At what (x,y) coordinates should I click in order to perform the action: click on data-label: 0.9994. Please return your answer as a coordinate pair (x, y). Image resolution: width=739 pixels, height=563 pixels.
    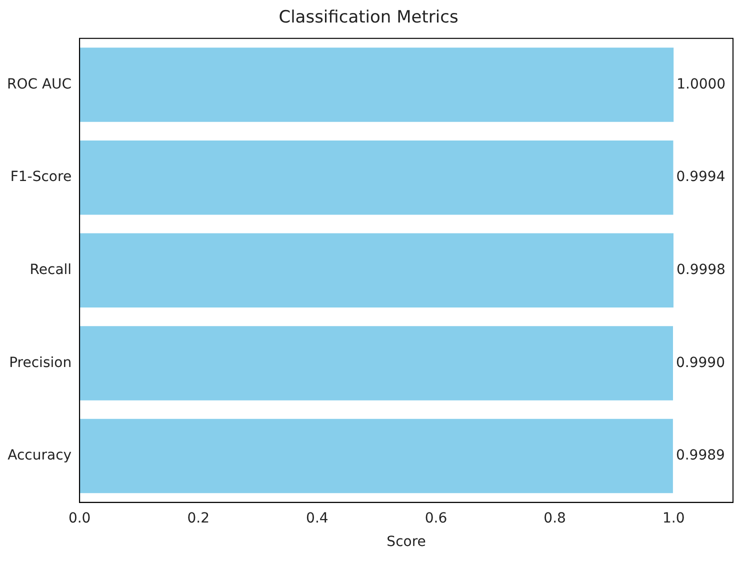
    Looking at the image, I should click on (701, 177).